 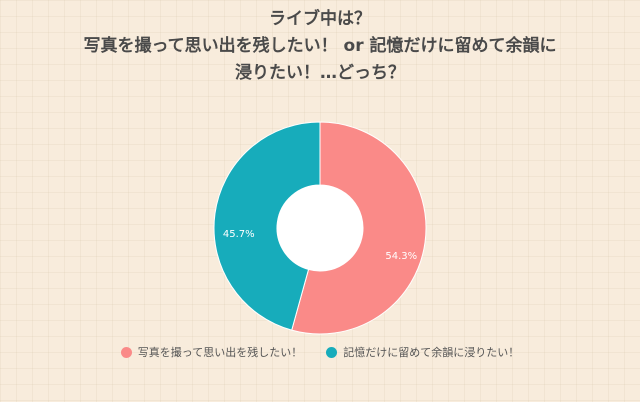 I want to click on legend-item-memory: 記憶だけに留めて余韻に浸りたい！, so click(x=422, y=352).